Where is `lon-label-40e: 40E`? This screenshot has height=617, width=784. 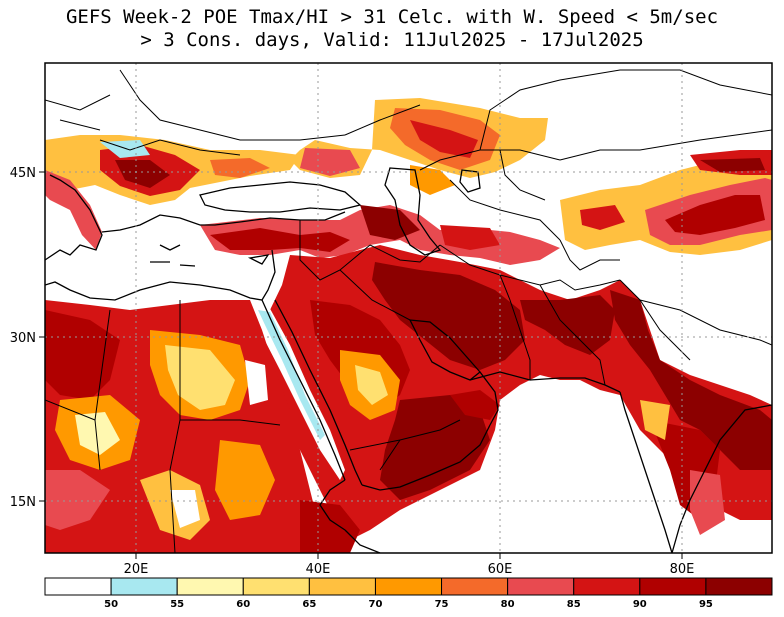
lon-label-40e: 40E is located at coordinates (318, 569).